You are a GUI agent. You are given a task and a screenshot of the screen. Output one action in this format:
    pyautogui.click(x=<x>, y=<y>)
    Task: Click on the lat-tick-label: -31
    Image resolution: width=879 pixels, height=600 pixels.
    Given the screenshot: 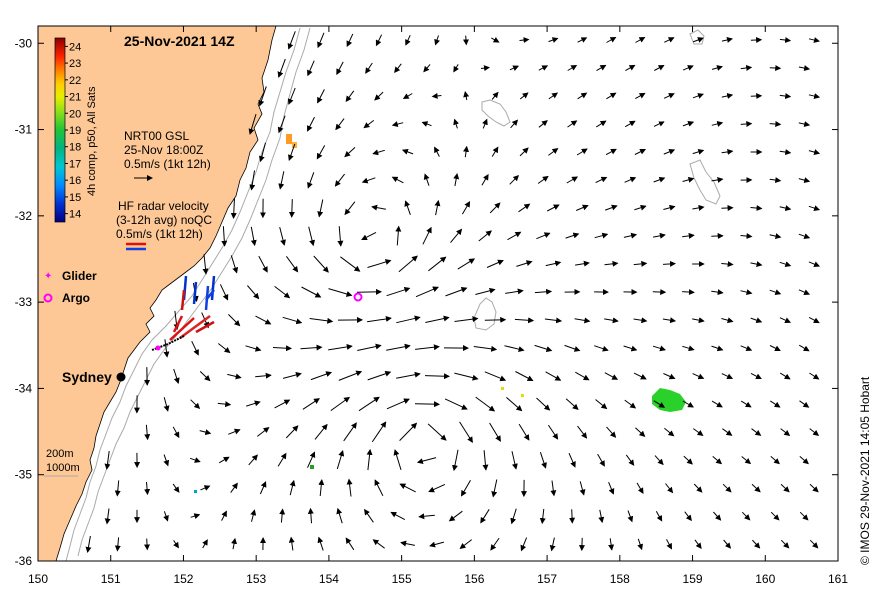 What is the action you would take?
    pyautogui.click(x=24, y=130)
    